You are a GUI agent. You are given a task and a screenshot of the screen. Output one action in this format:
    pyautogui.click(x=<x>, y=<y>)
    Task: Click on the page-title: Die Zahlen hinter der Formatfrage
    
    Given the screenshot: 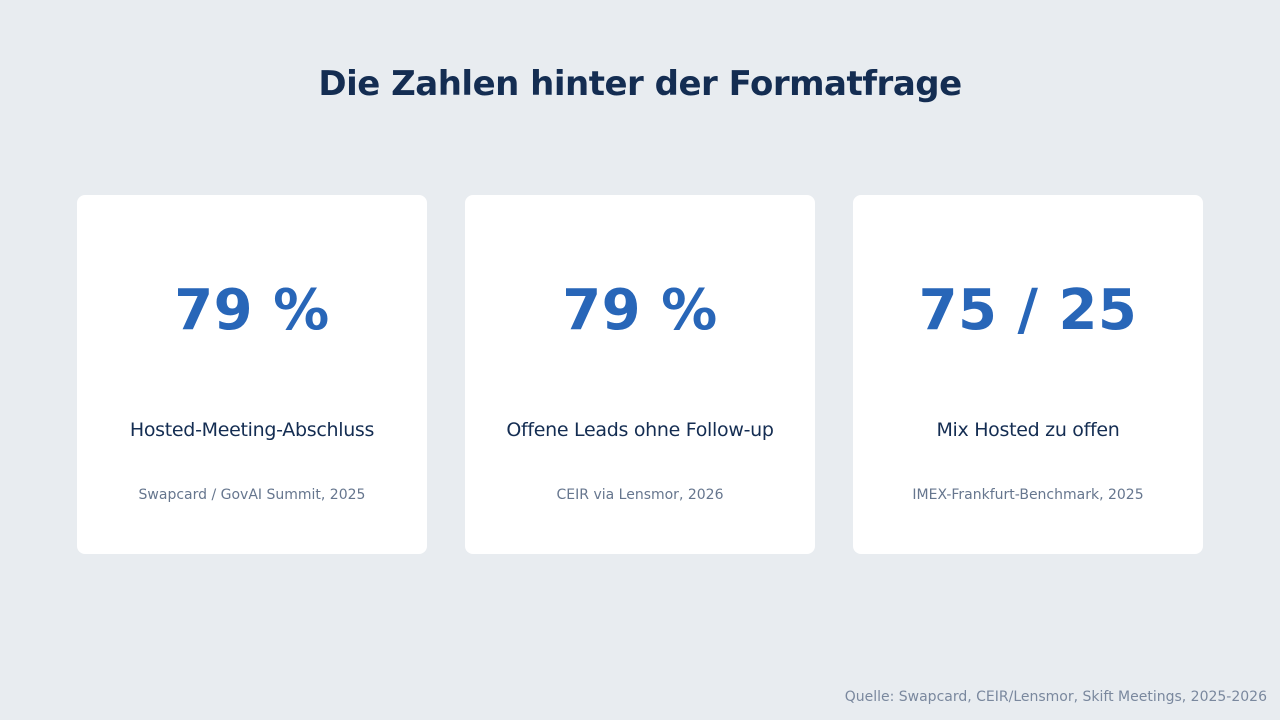 What is the action you would take?
    pyautogui.click(x=640, y=84)
    